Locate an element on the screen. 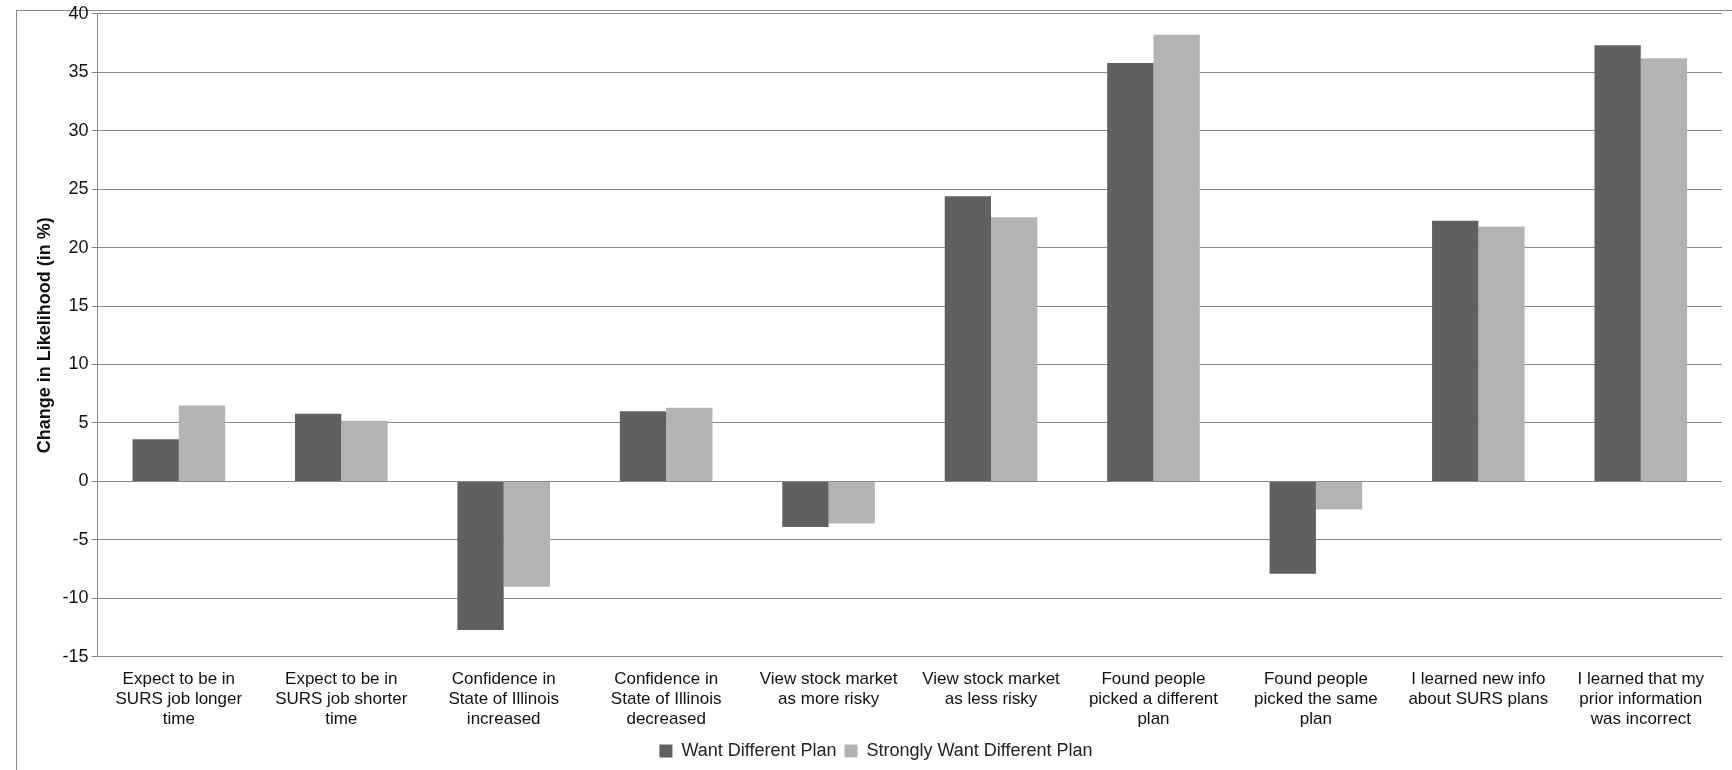 The height and width of the screenshot is (770, 1732). x-tick-label: I learned new info about SURS plans is located at coordinates (1478, 688).